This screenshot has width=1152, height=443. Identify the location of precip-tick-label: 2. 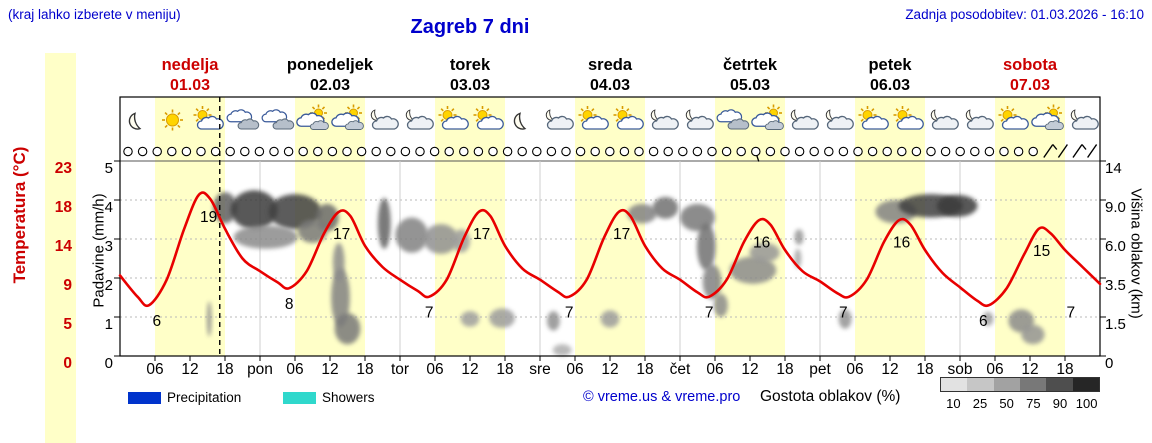
(109, 285).